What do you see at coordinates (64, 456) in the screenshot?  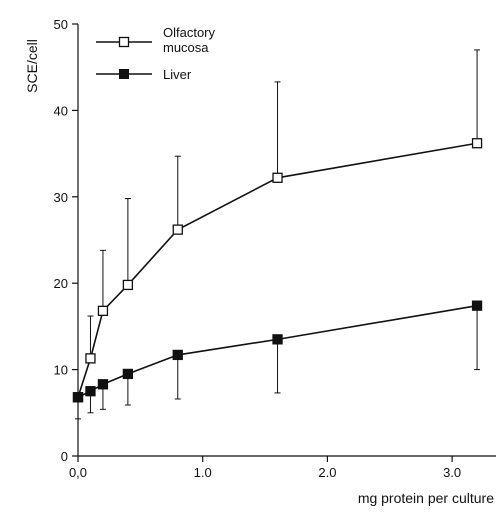 I see `y-tick-label: 0` at bounding box center [64, 456].